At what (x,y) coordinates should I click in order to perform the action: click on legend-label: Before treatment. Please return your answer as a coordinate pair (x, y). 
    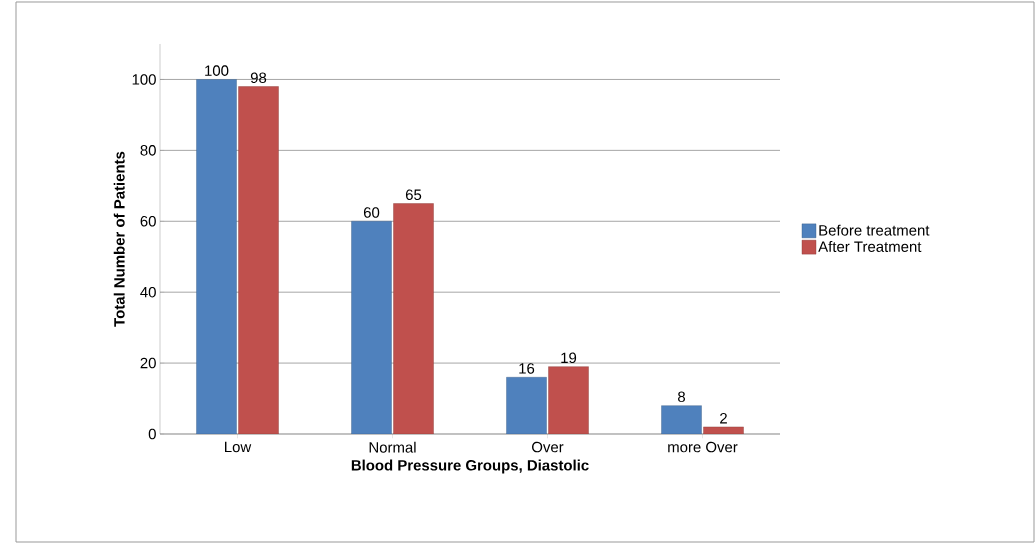
    Looking at the image, I should click on (874, 230).